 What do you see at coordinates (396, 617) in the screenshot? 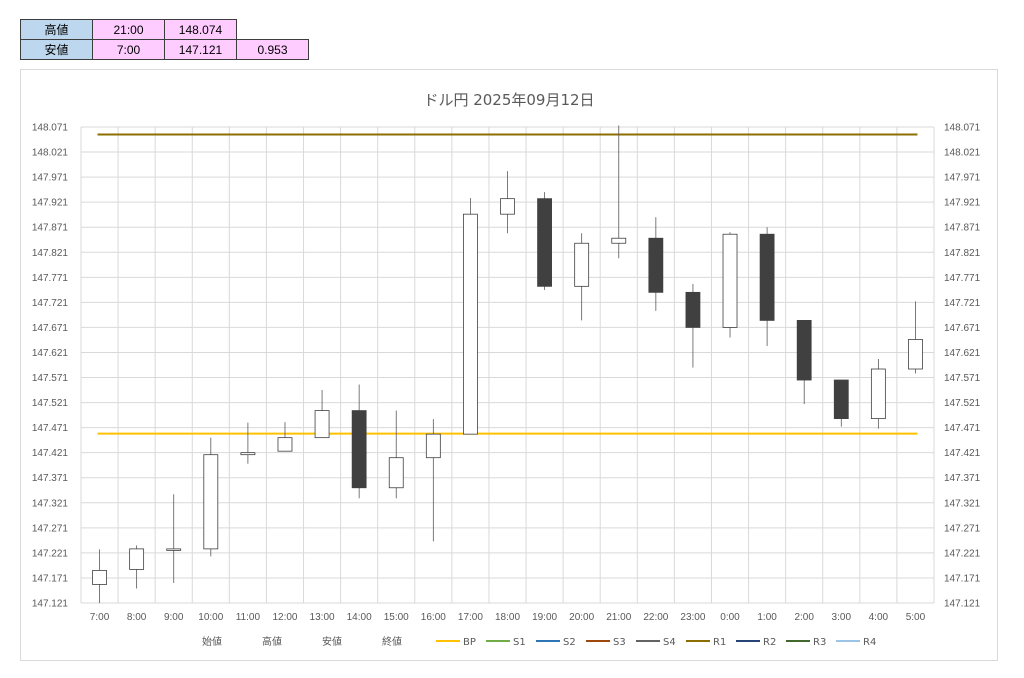
I see `x-tick-label: 15:00` at bounding box center [396, 617].